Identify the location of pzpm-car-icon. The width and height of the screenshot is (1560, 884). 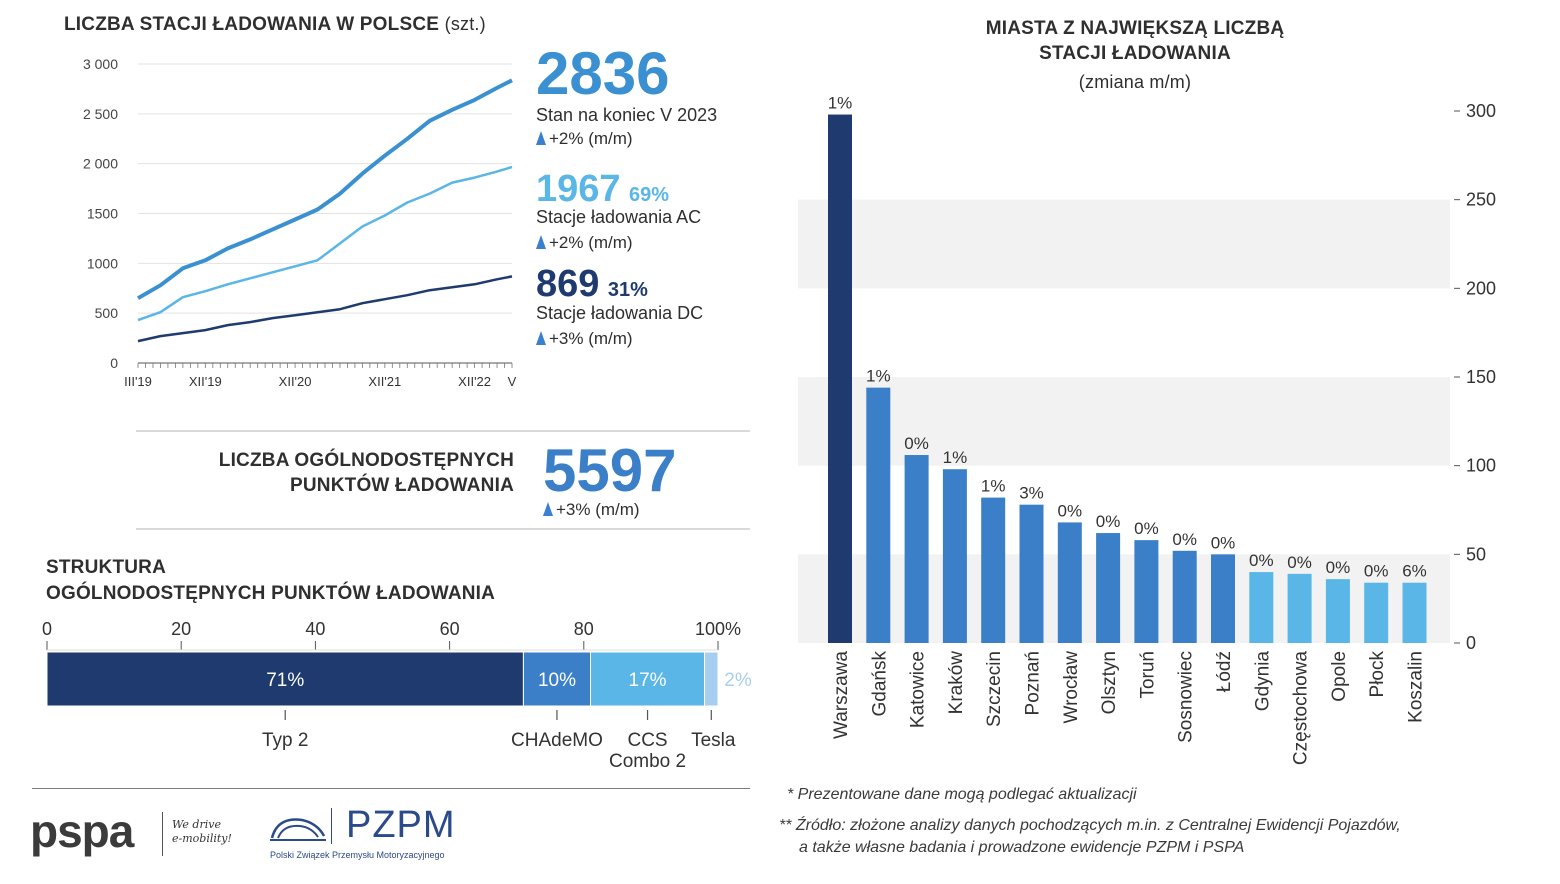
(298, 829).